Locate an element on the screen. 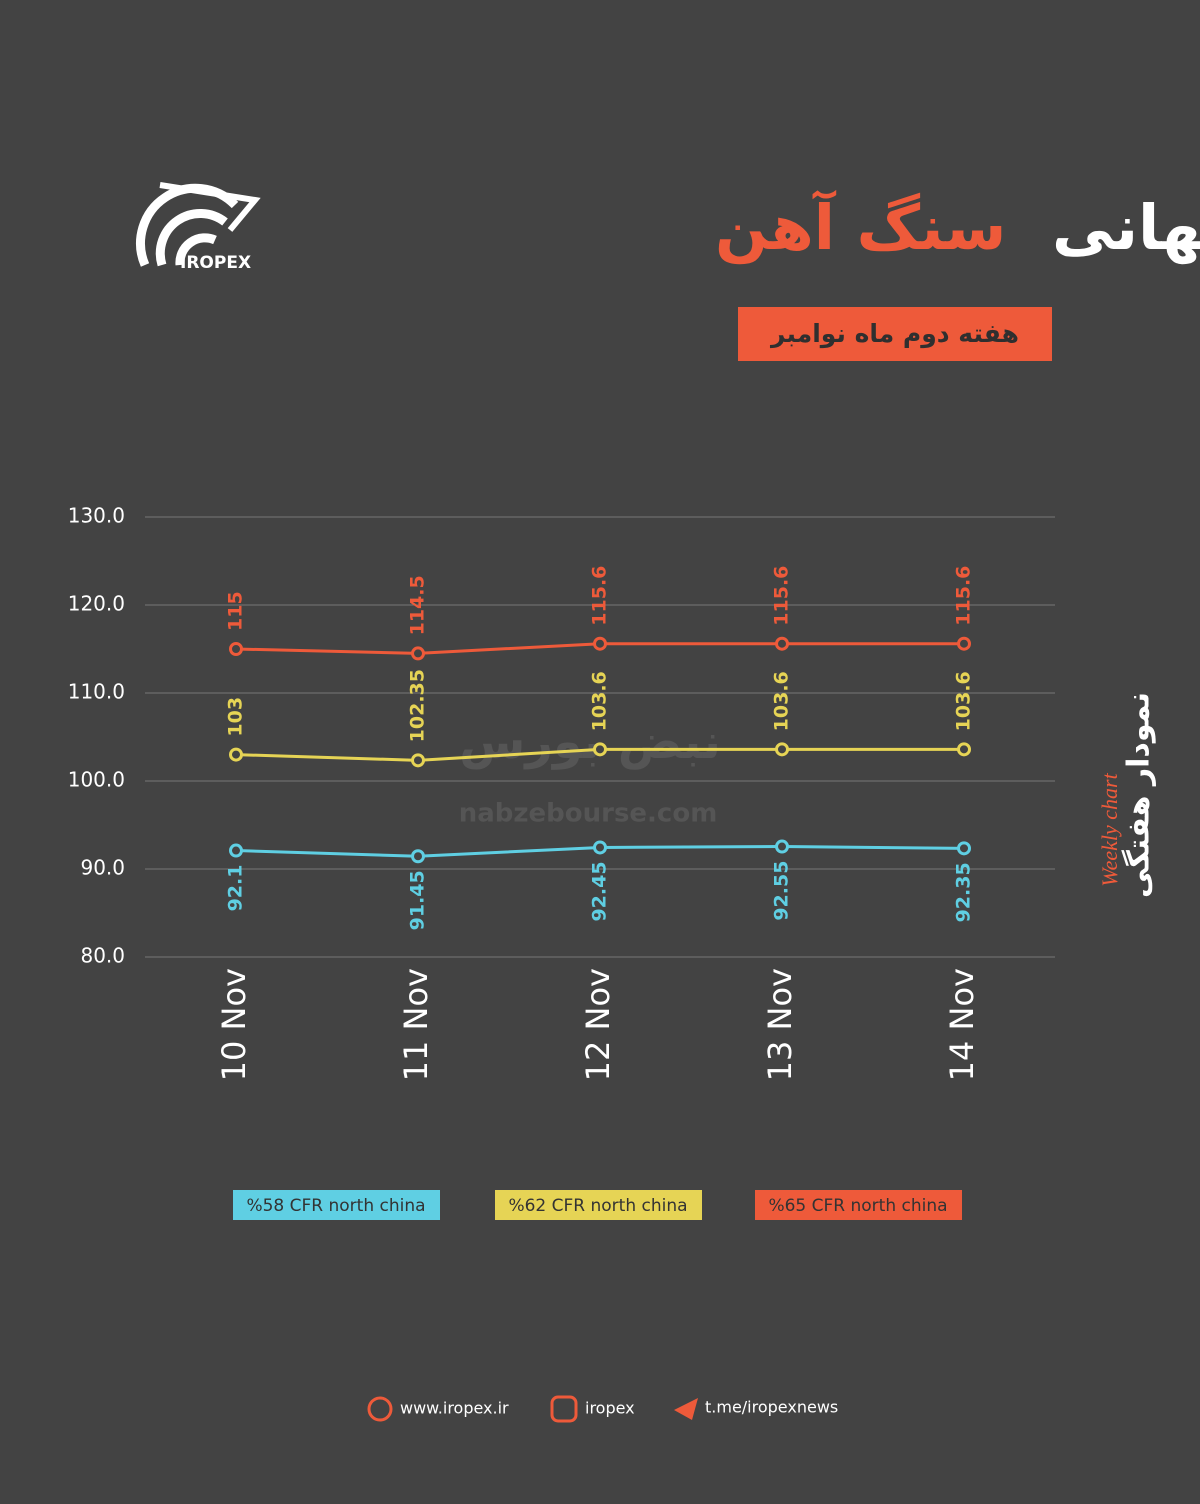 The width and height of the screenshot is (1200, 1504). data-label: 103 is located at coordinates (236, 717).